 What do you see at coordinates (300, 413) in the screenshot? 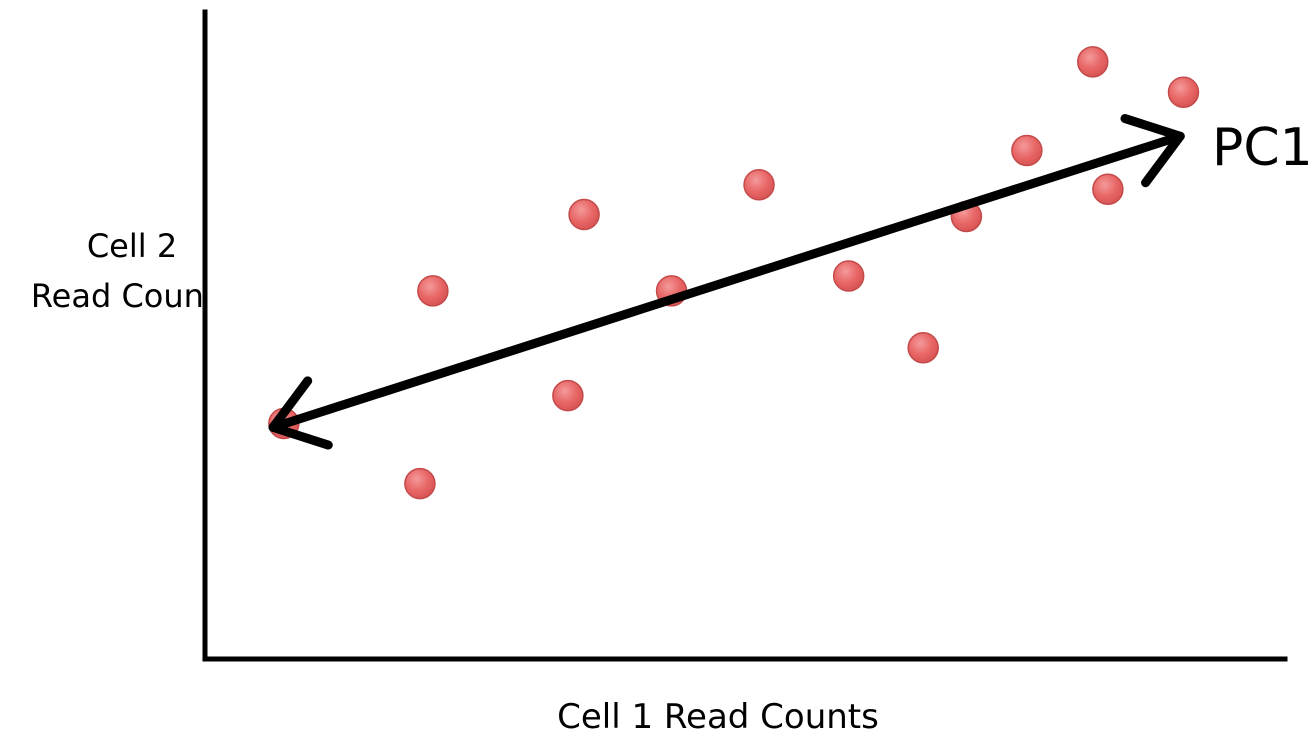
I see `pc1-arrowhead-left` at bounding box center [300, 413].